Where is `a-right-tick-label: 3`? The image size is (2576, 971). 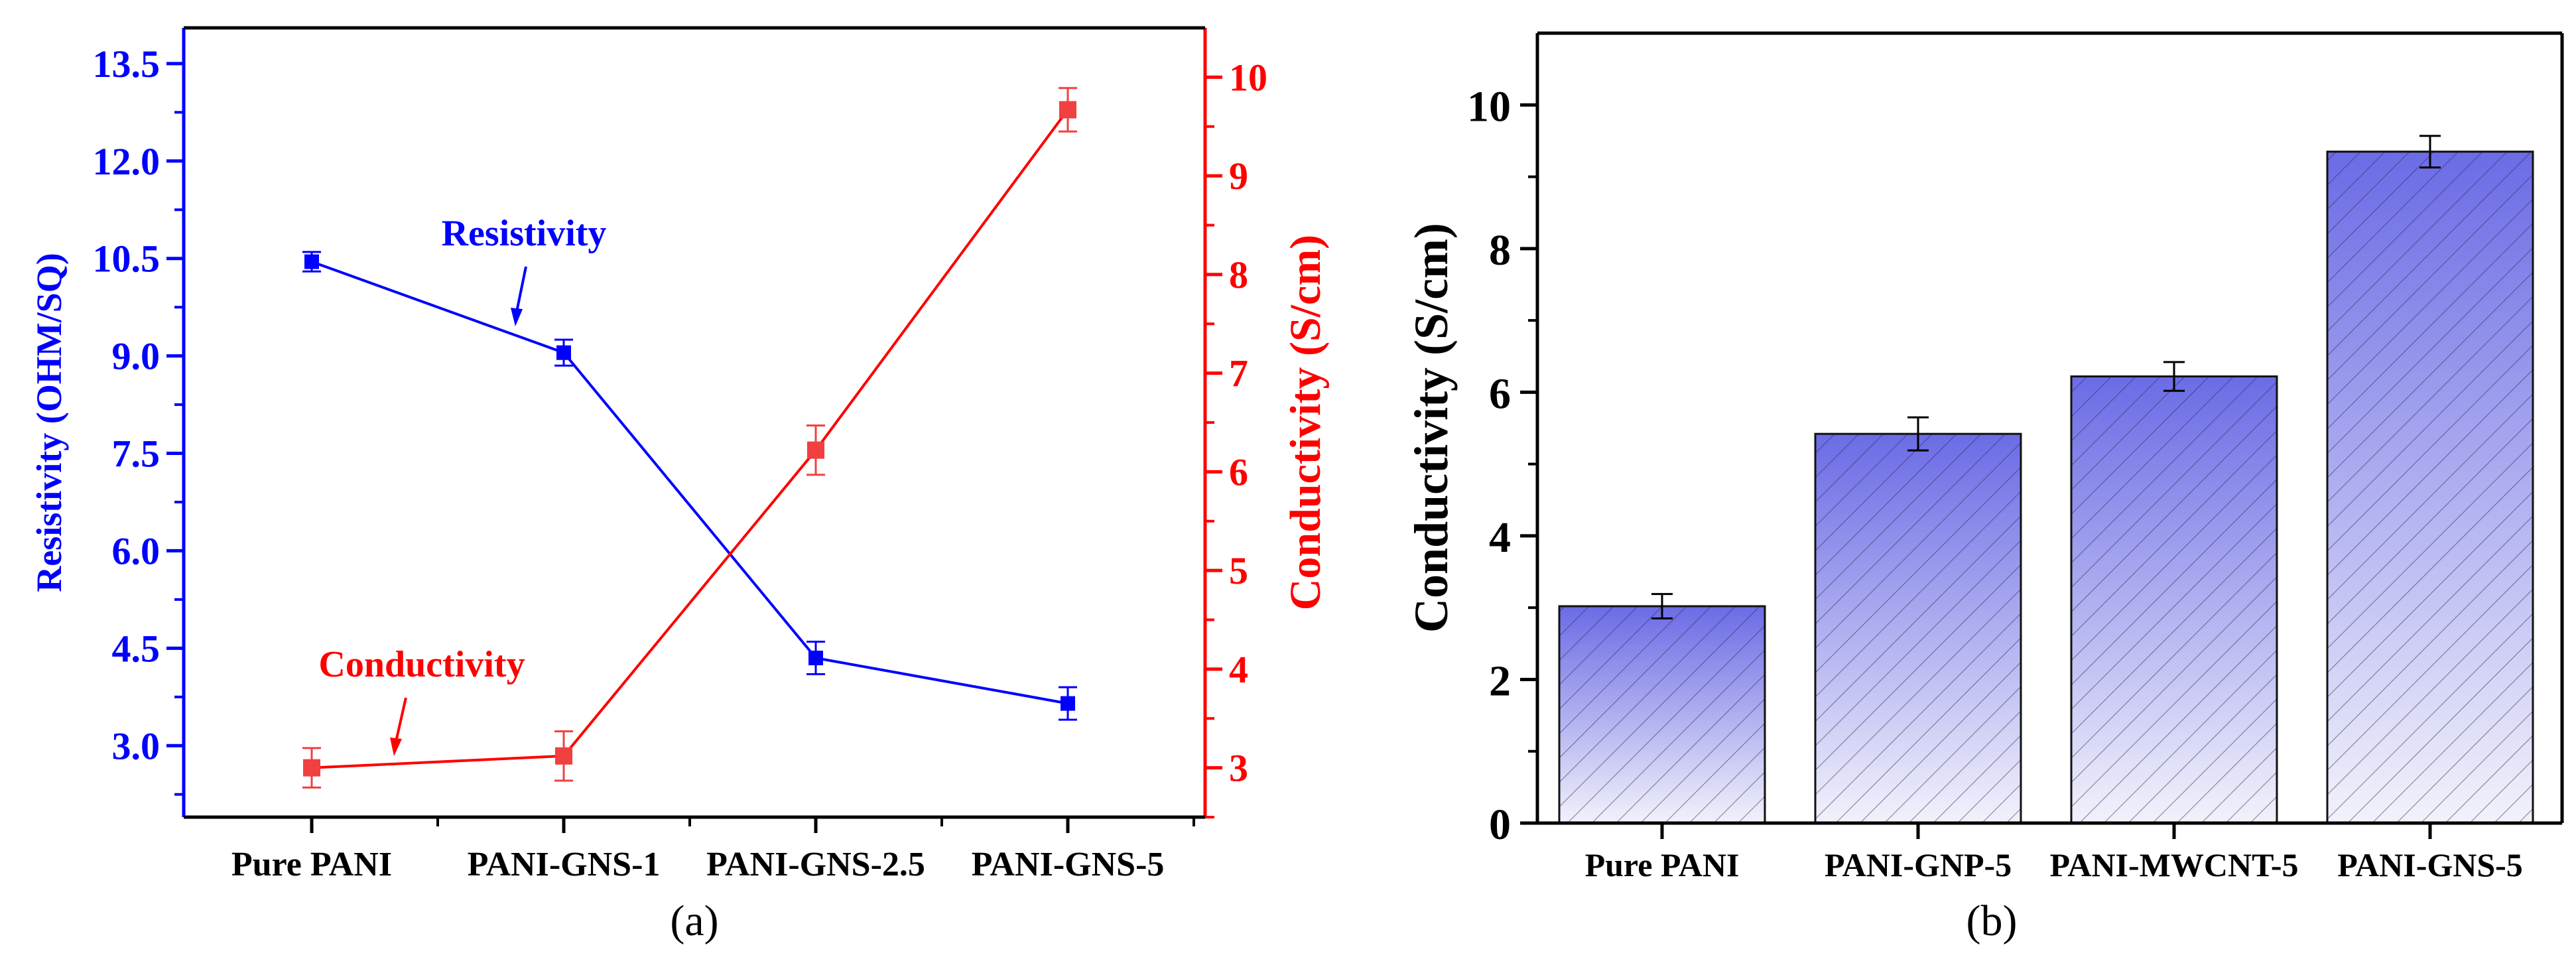
a-right-tick-label: 3 is located at coordinates (1239, 768).